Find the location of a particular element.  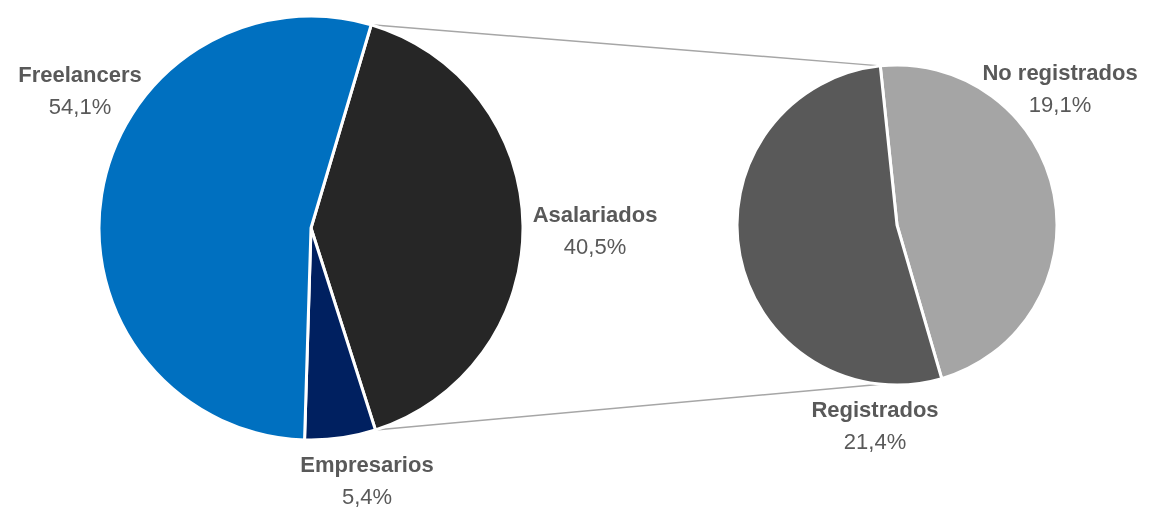

slice-label: Empresarios is located at coordinates (367, 464).